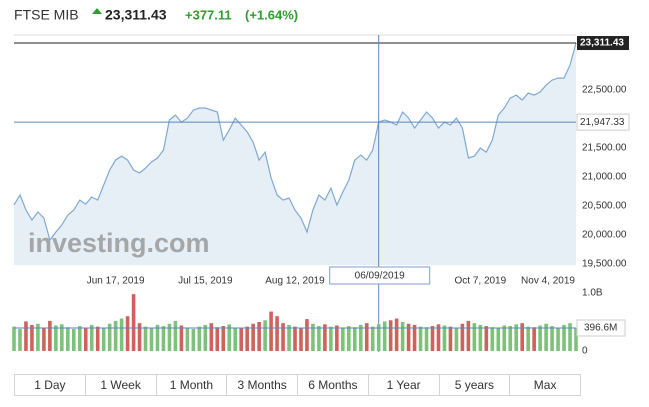 This screenshot has height=407, width=649. I want to click on up-arrow, so click(97, 11).